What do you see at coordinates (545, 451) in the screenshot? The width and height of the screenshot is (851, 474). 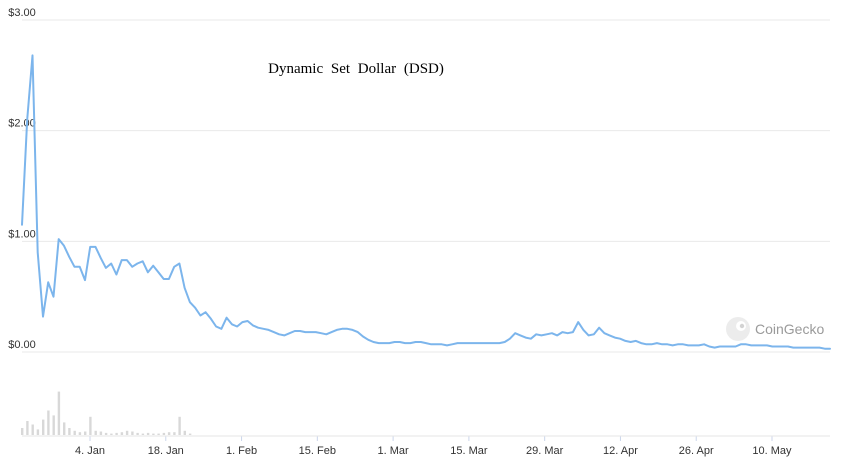 I see `x-tick-label: 29. Mar` at bounding box center [545, 451].